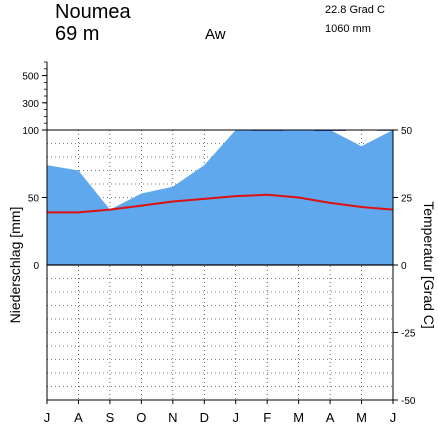 The height and width of the screenshot is (428, 438). Describe the element at coordinates (220, 203) in the screenshot. I see `temperature-line` at that location.